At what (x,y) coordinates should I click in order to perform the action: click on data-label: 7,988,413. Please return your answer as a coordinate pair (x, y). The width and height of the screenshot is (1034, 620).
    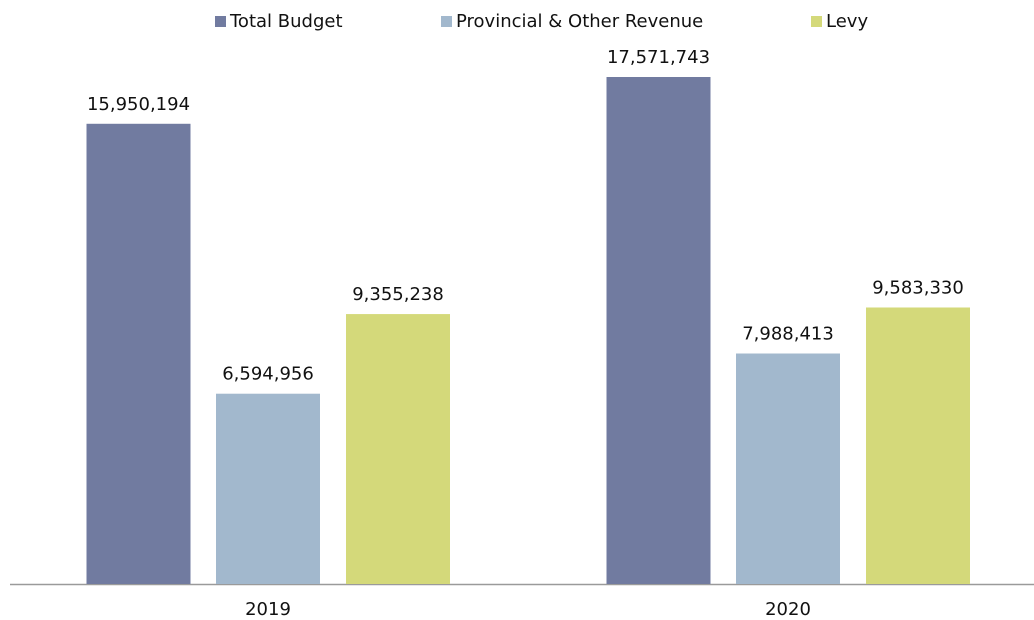
    Looking at the image, I should click on (788, 334).